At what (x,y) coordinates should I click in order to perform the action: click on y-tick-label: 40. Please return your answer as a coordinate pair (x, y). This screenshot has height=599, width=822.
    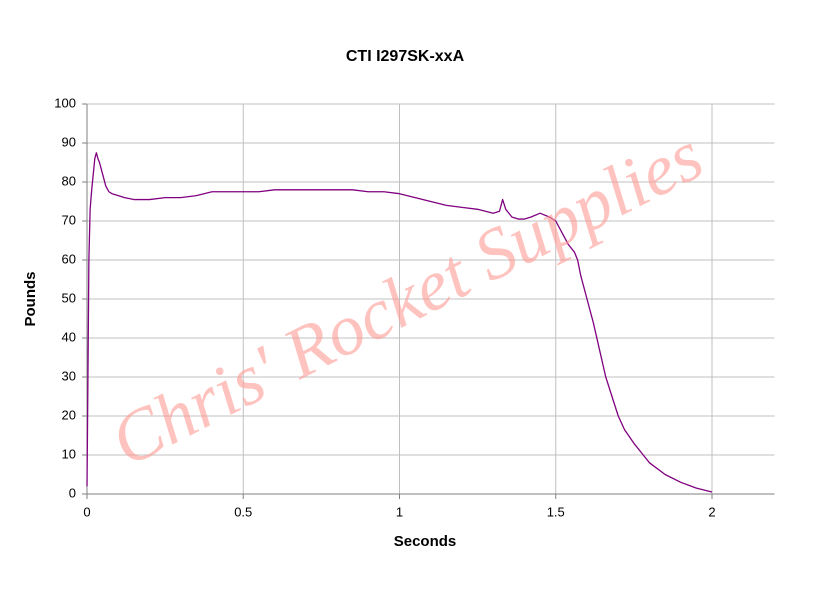
    Looking at the image, I should click on (69, 336).